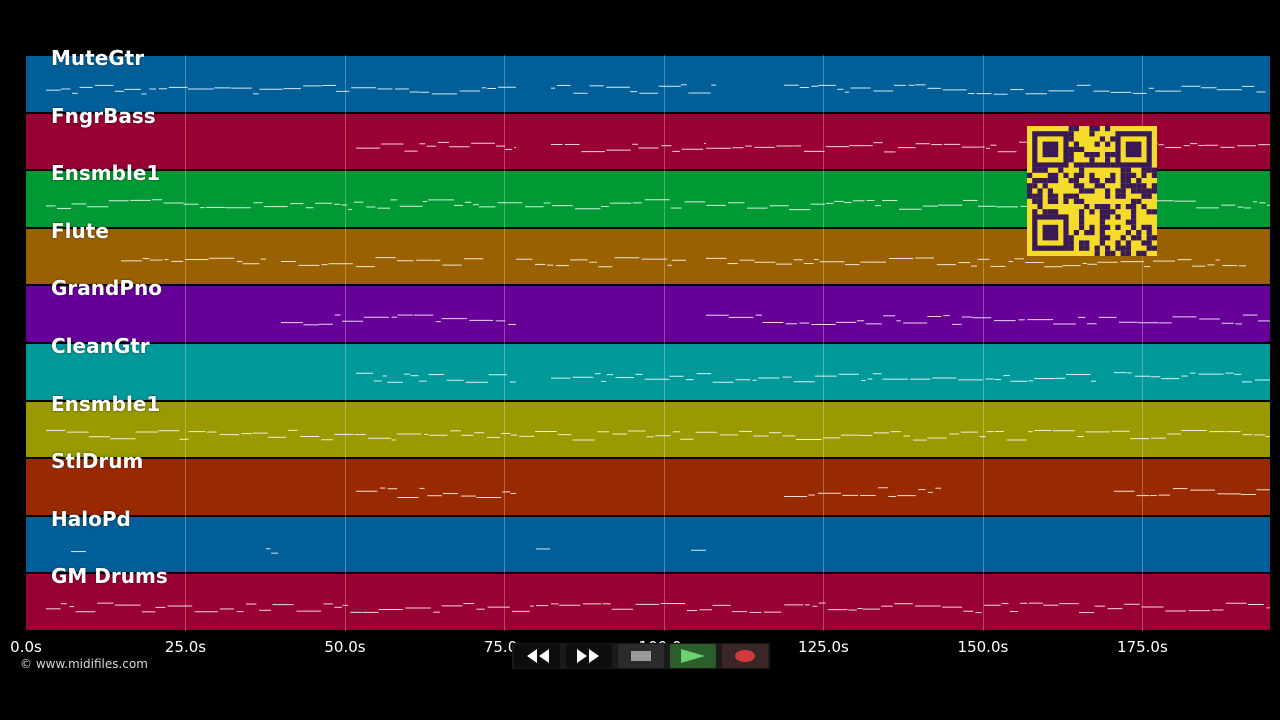 The height and width of the screenshot is (720, 1280). What do you see at coordinates (106, 288) in the screenshot?
I see `track-label: GrandPno` at bounding box center [106, 288].